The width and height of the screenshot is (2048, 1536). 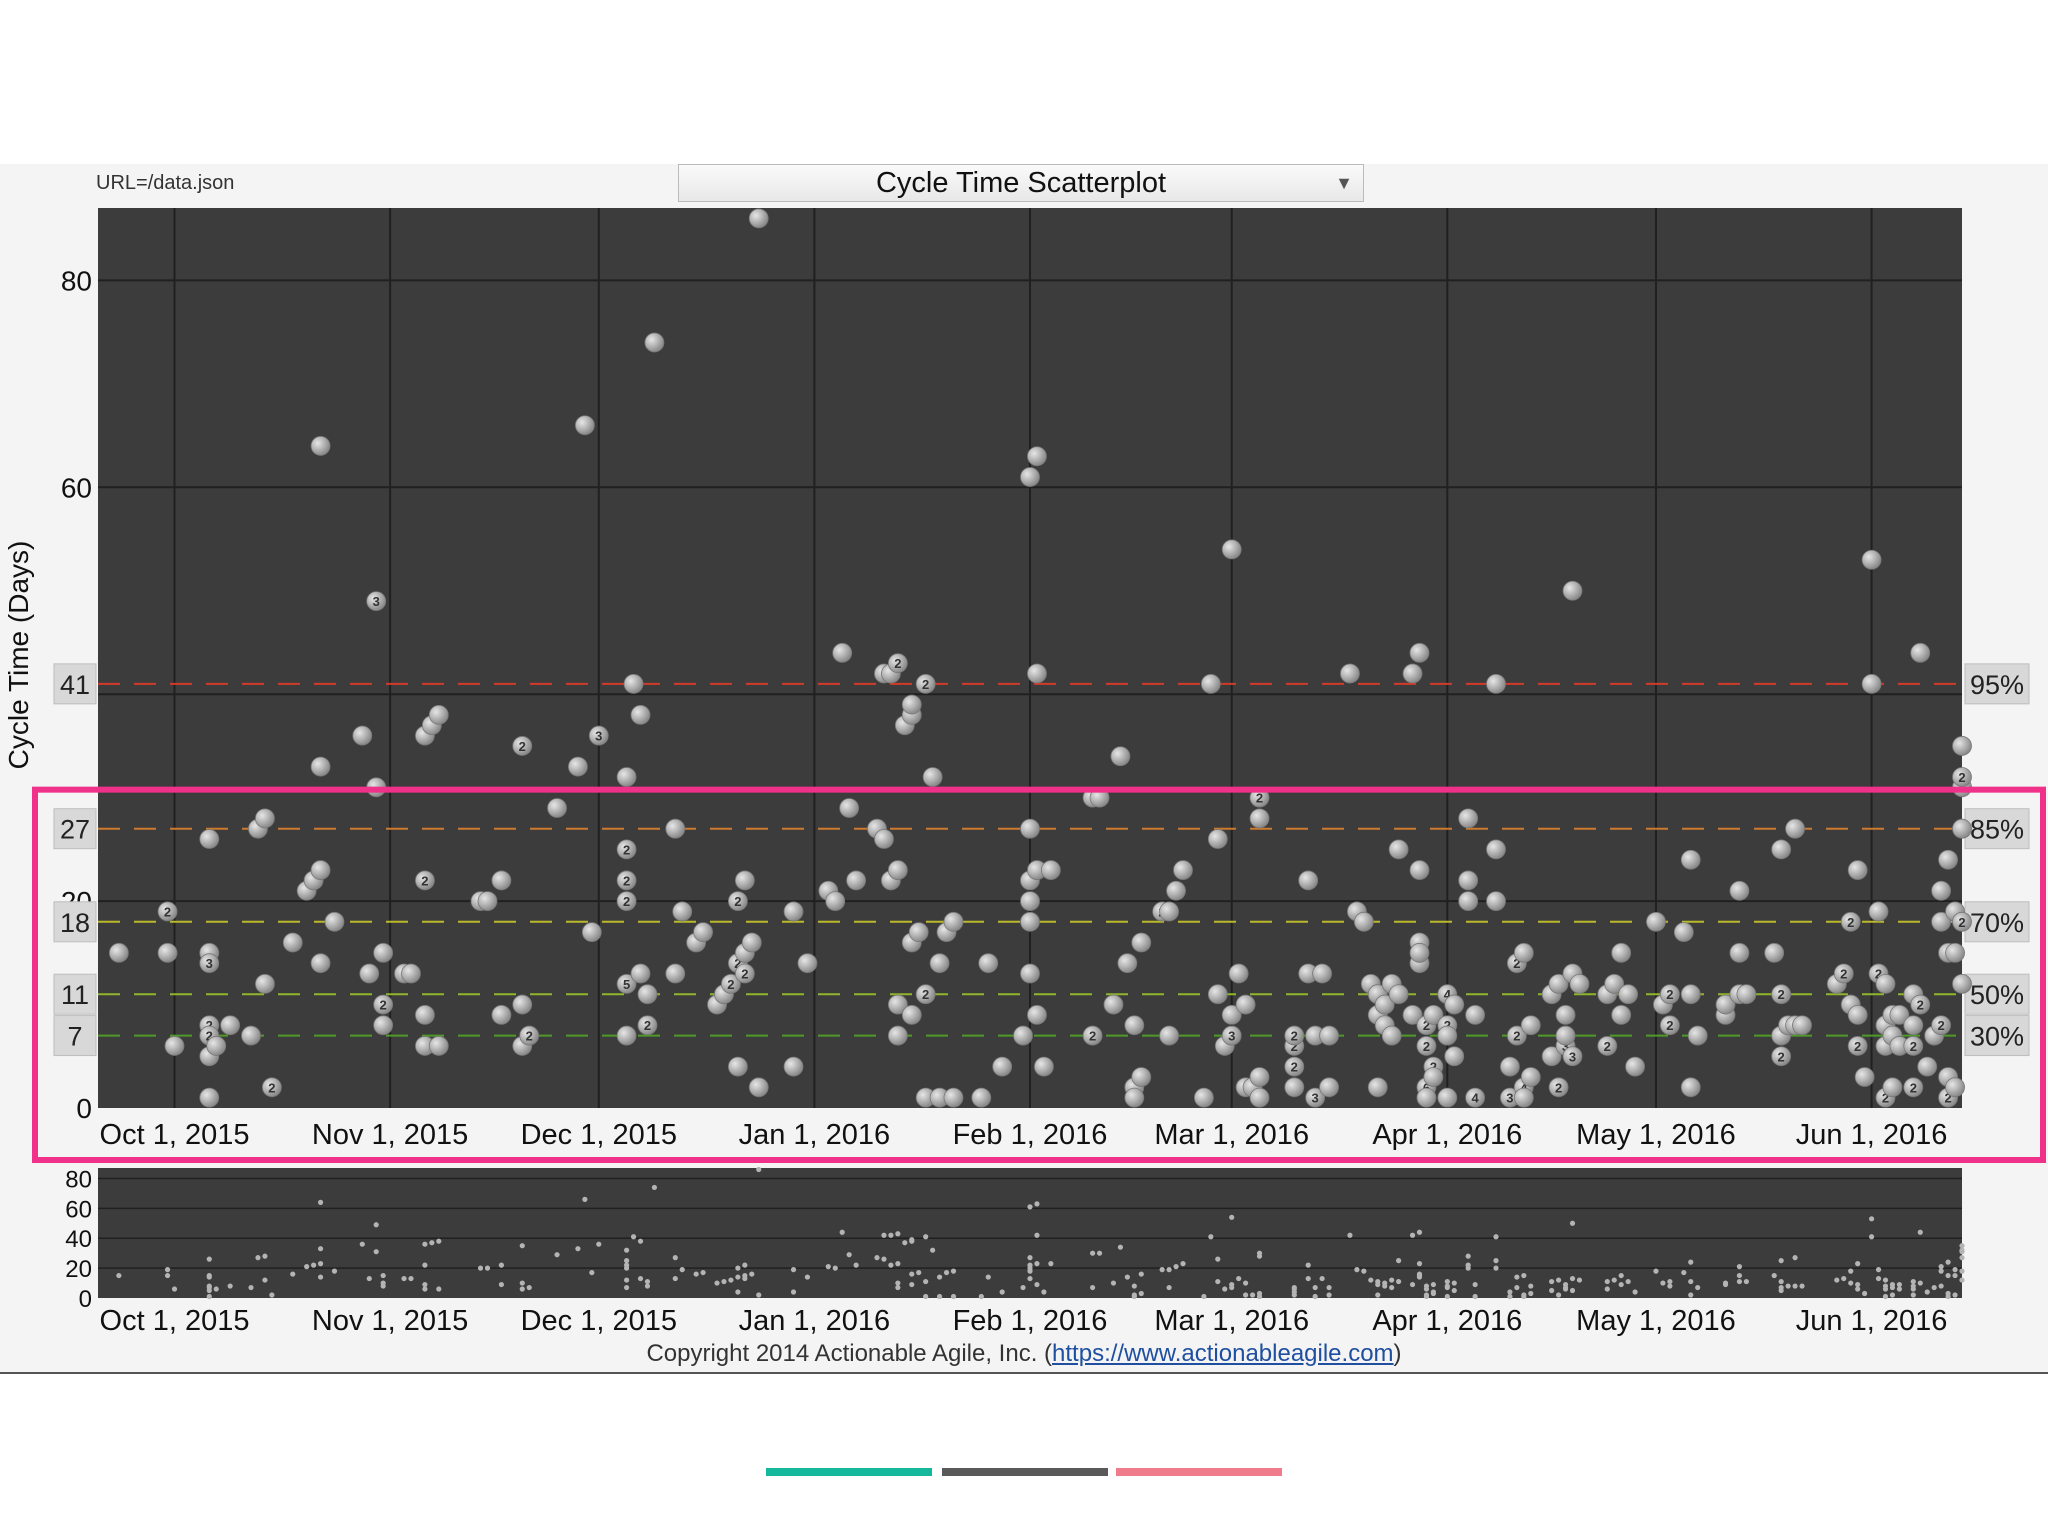 I want to click on percentile-value-box, so click(x=75, y=1036).